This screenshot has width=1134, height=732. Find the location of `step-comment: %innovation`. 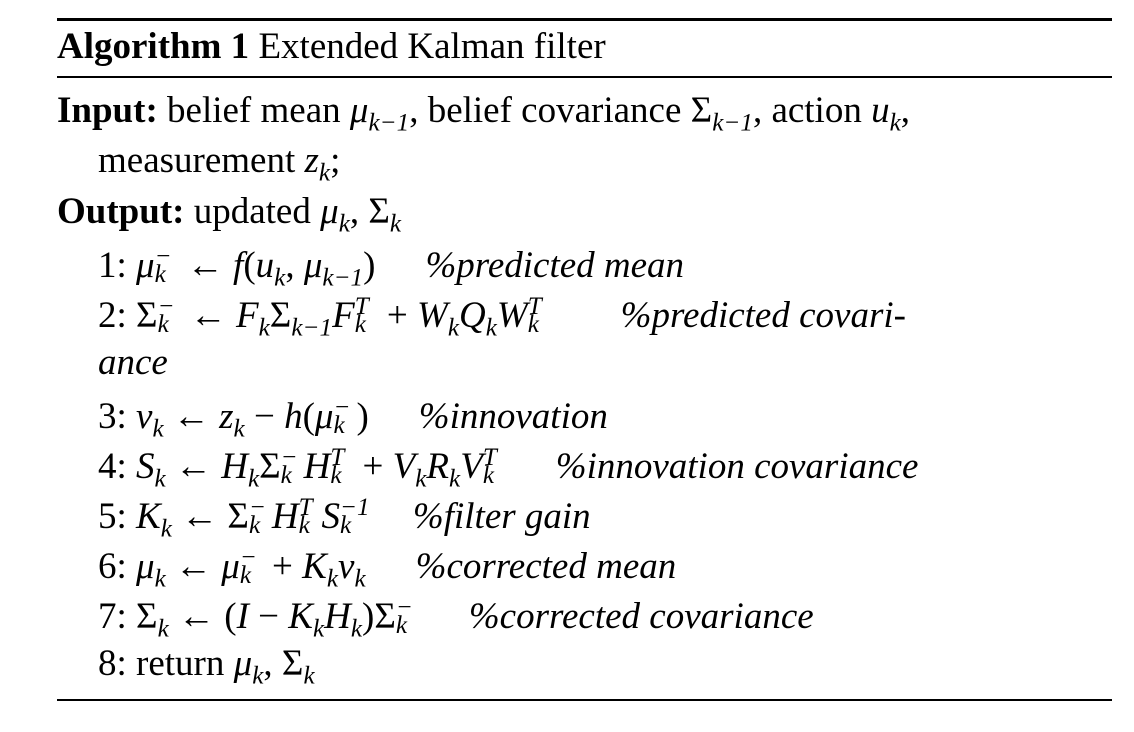

step-comment: %innovation is located at coordinates (513, 416).